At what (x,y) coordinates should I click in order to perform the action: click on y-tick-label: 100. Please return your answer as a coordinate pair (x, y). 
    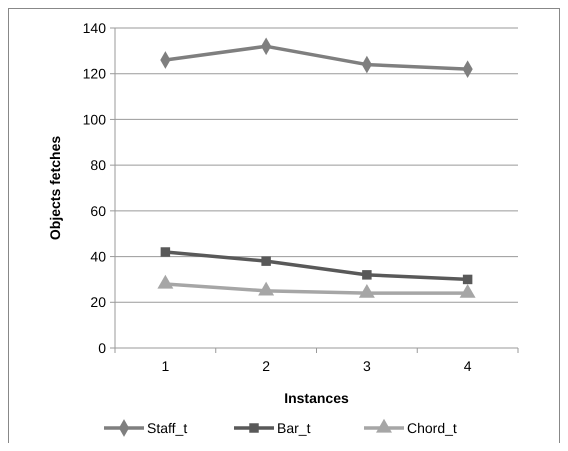
    Looking at the image, I should click on (94, 119).